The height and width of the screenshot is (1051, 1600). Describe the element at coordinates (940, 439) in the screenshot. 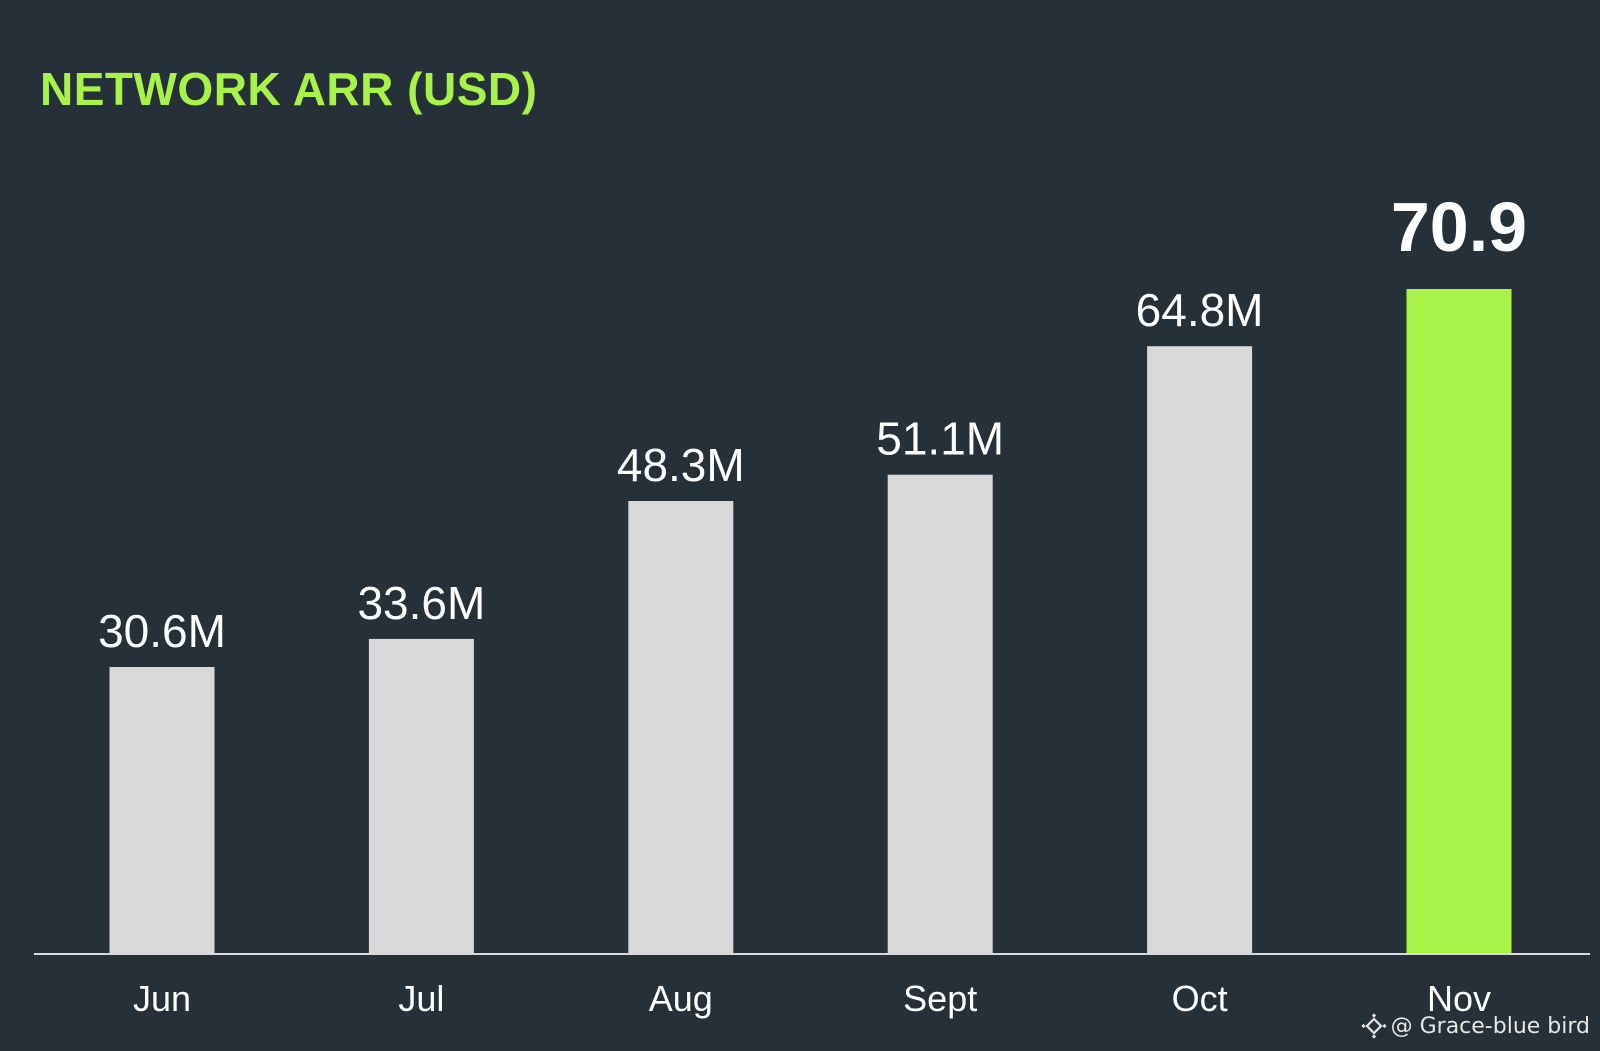

I see `value-label-sept: 51.1M` at that location.